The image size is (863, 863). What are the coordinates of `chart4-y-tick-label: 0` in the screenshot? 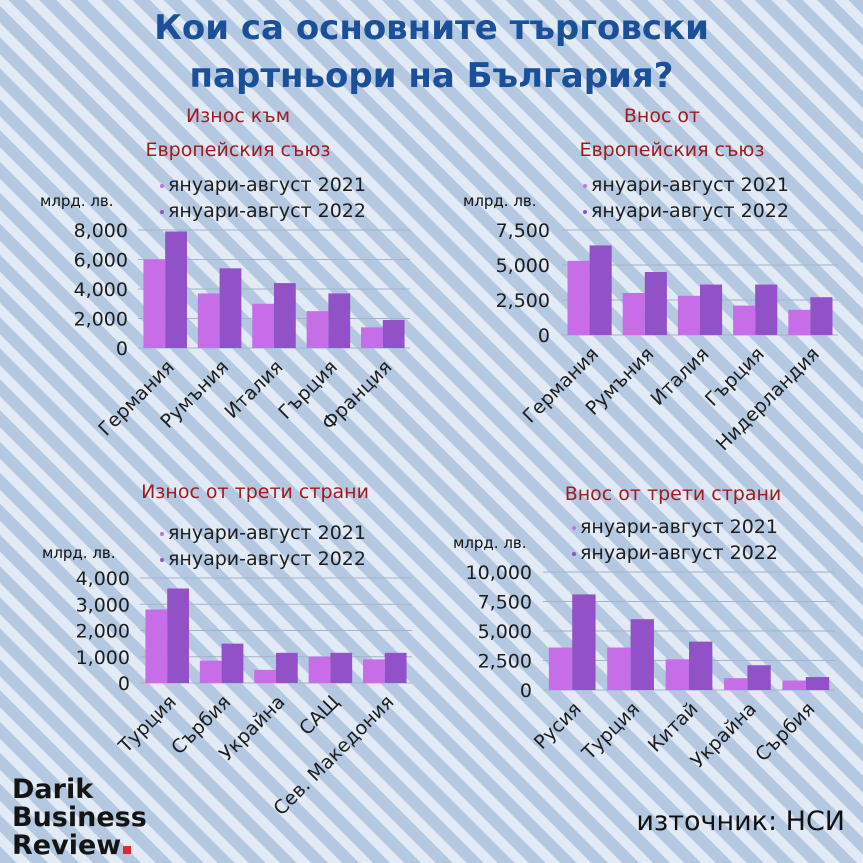 It's located at (526, 691).